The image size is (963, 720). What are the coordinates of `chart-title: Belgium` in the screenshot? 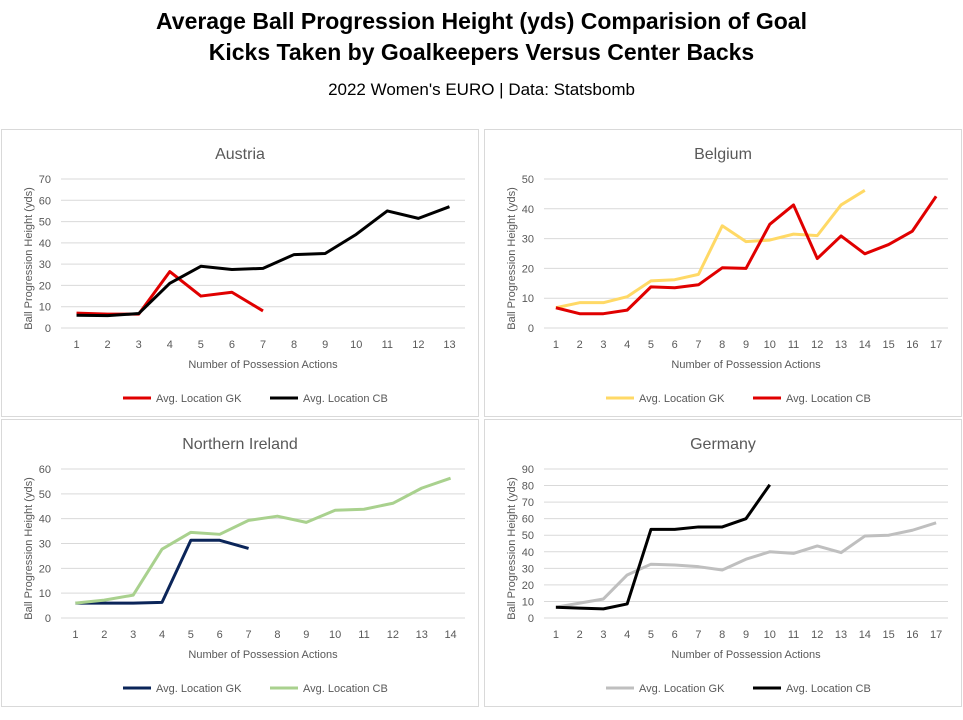 It's located at (723, 154).